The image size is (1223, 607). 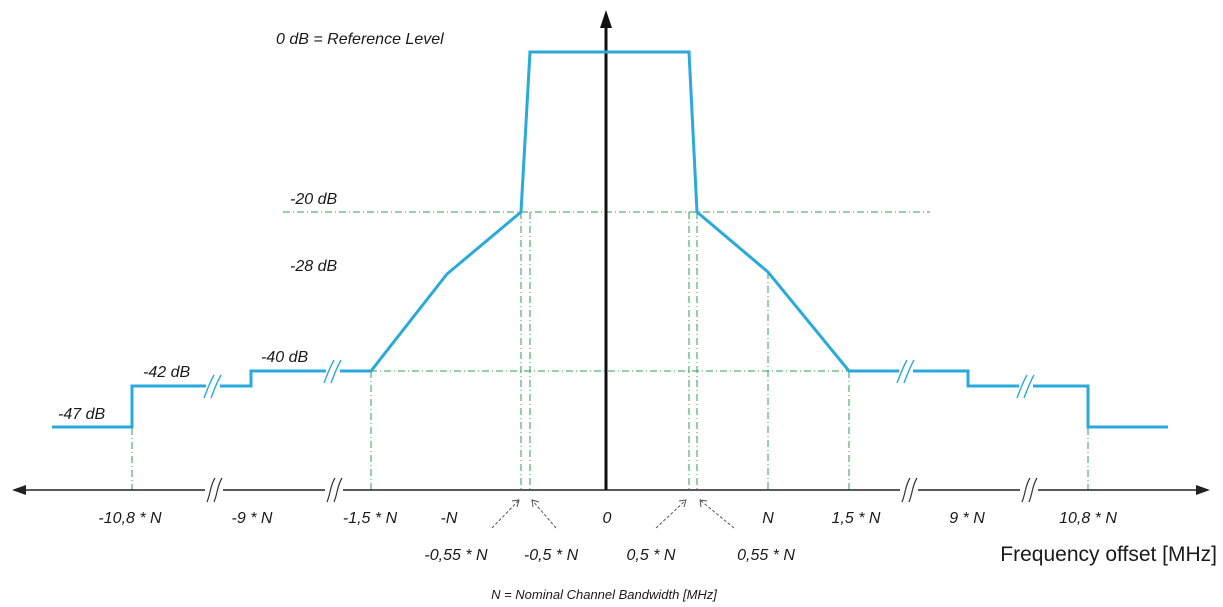 I want to click on x-axis-right-arrow, so click(x=1203, y=490).